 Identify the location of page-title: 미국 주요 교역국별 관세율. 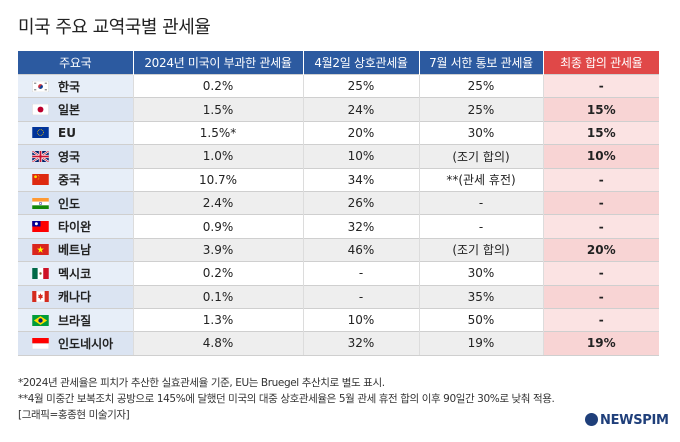
(114, 27).